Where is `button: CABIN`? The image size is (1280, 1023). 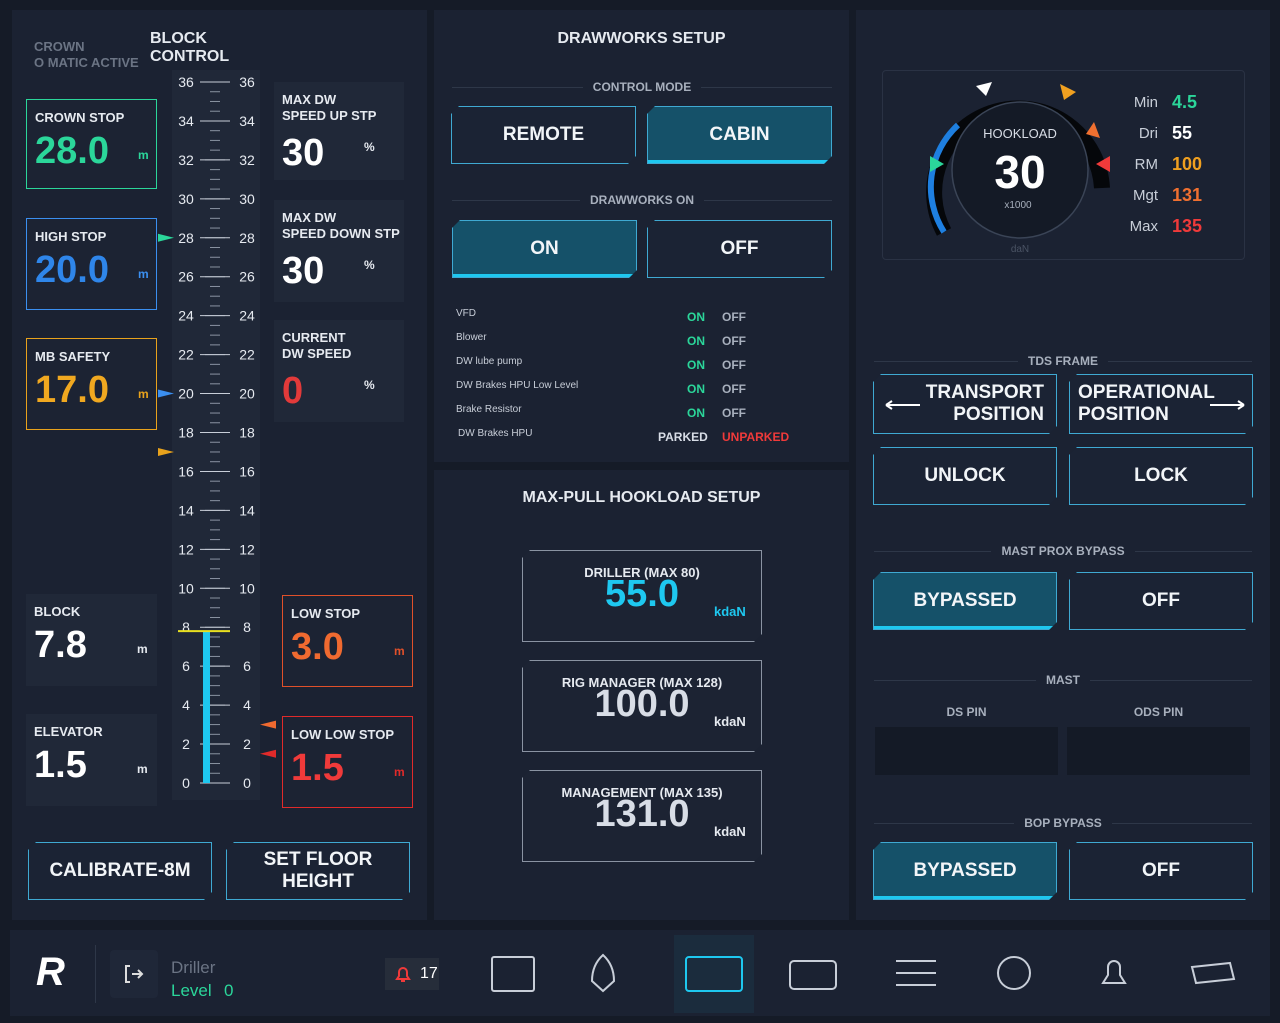 button: CABIN is located at coordinates (739, 135).